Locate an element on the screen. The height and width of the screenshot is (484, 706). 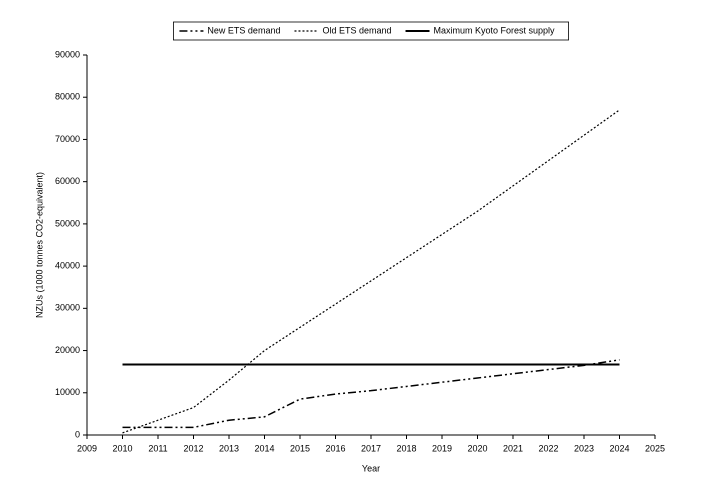
x-tick-label: 2012 is located at coordinates (193, 448).